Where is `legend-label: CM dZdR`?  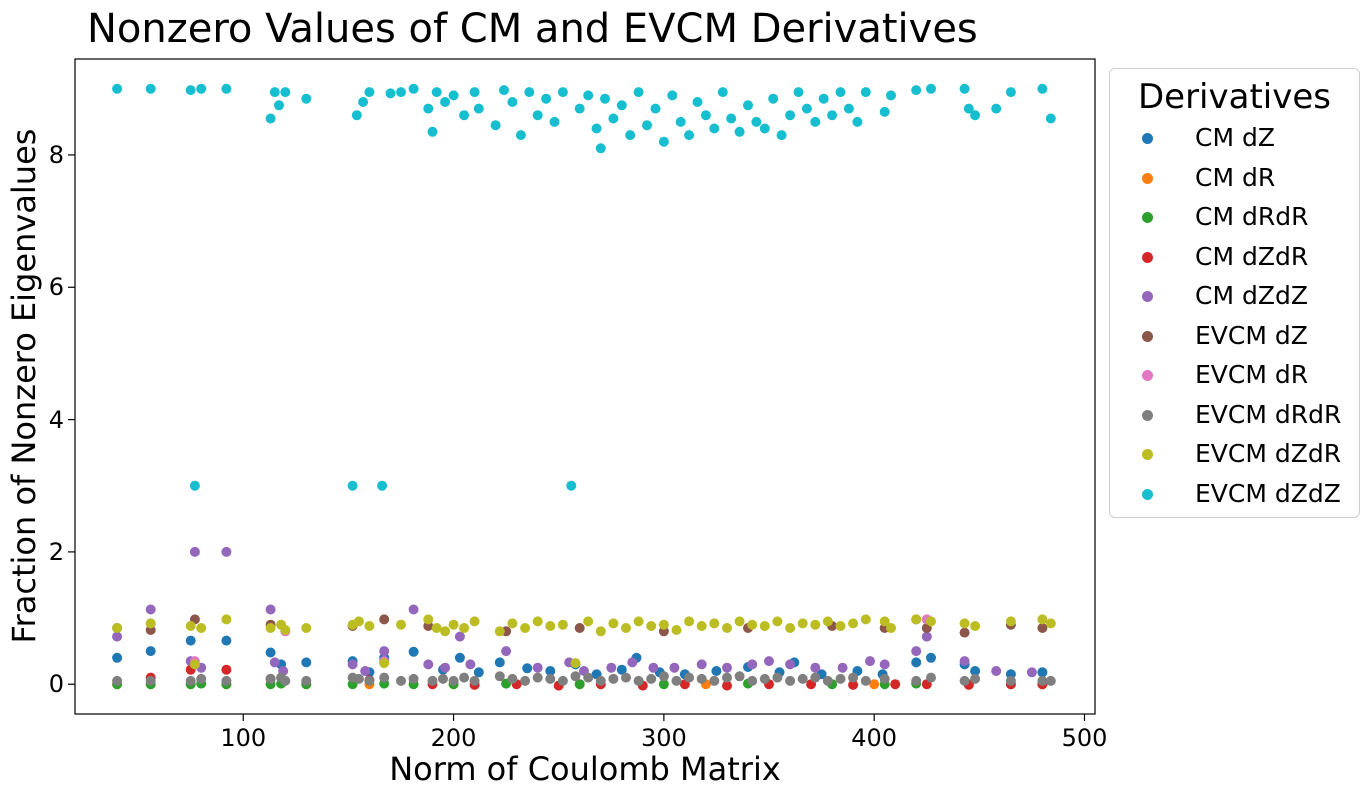 legend-label: CM dZdR is located at coordinates (1252, 256).